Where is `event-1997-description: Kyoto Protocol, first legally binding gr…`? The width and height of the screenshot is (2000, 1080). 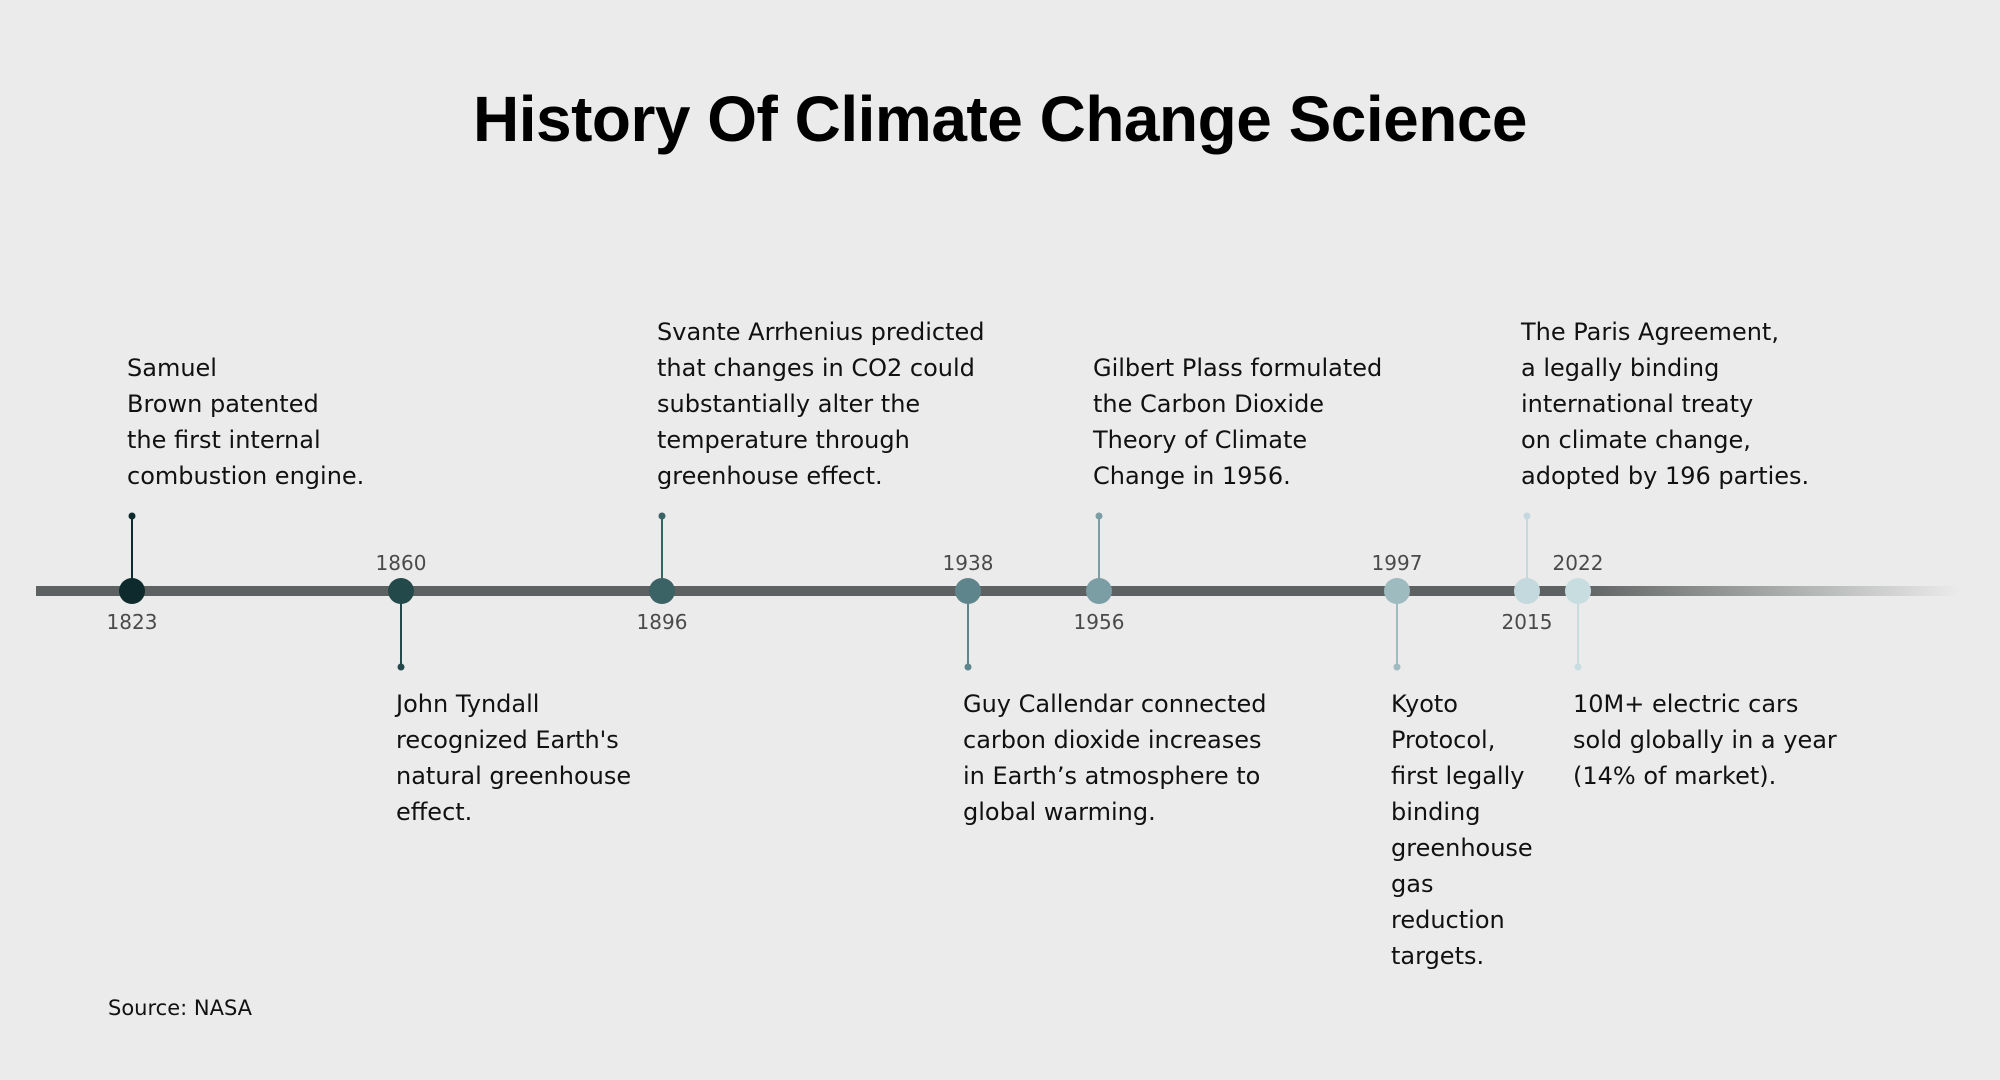
event-1997-description: Kyoto Protocol, first legally binding gr… is located at coordinates (1462, 830).